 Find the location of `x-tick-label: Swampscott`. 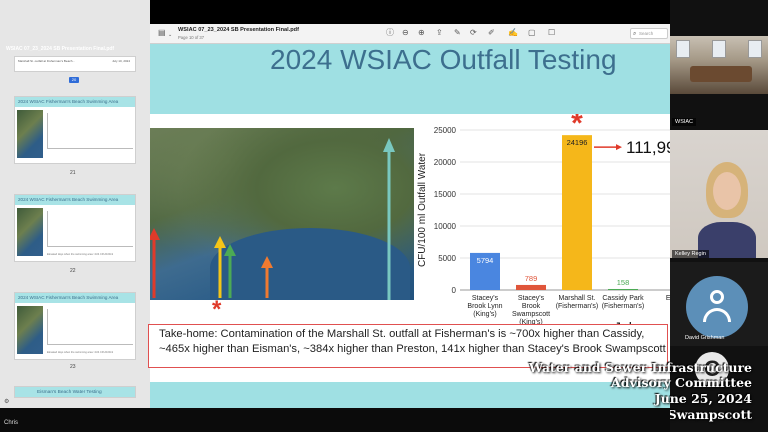

x-tick-label: Swampscott is located at coordinates (531, 314).